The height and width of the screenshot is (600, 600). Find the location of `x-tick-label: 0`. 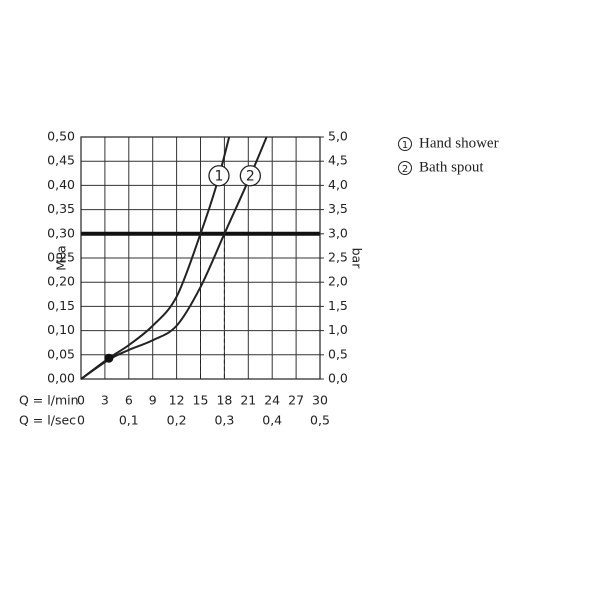

x-tick-label: 0 is located at coordinates (81, 400).